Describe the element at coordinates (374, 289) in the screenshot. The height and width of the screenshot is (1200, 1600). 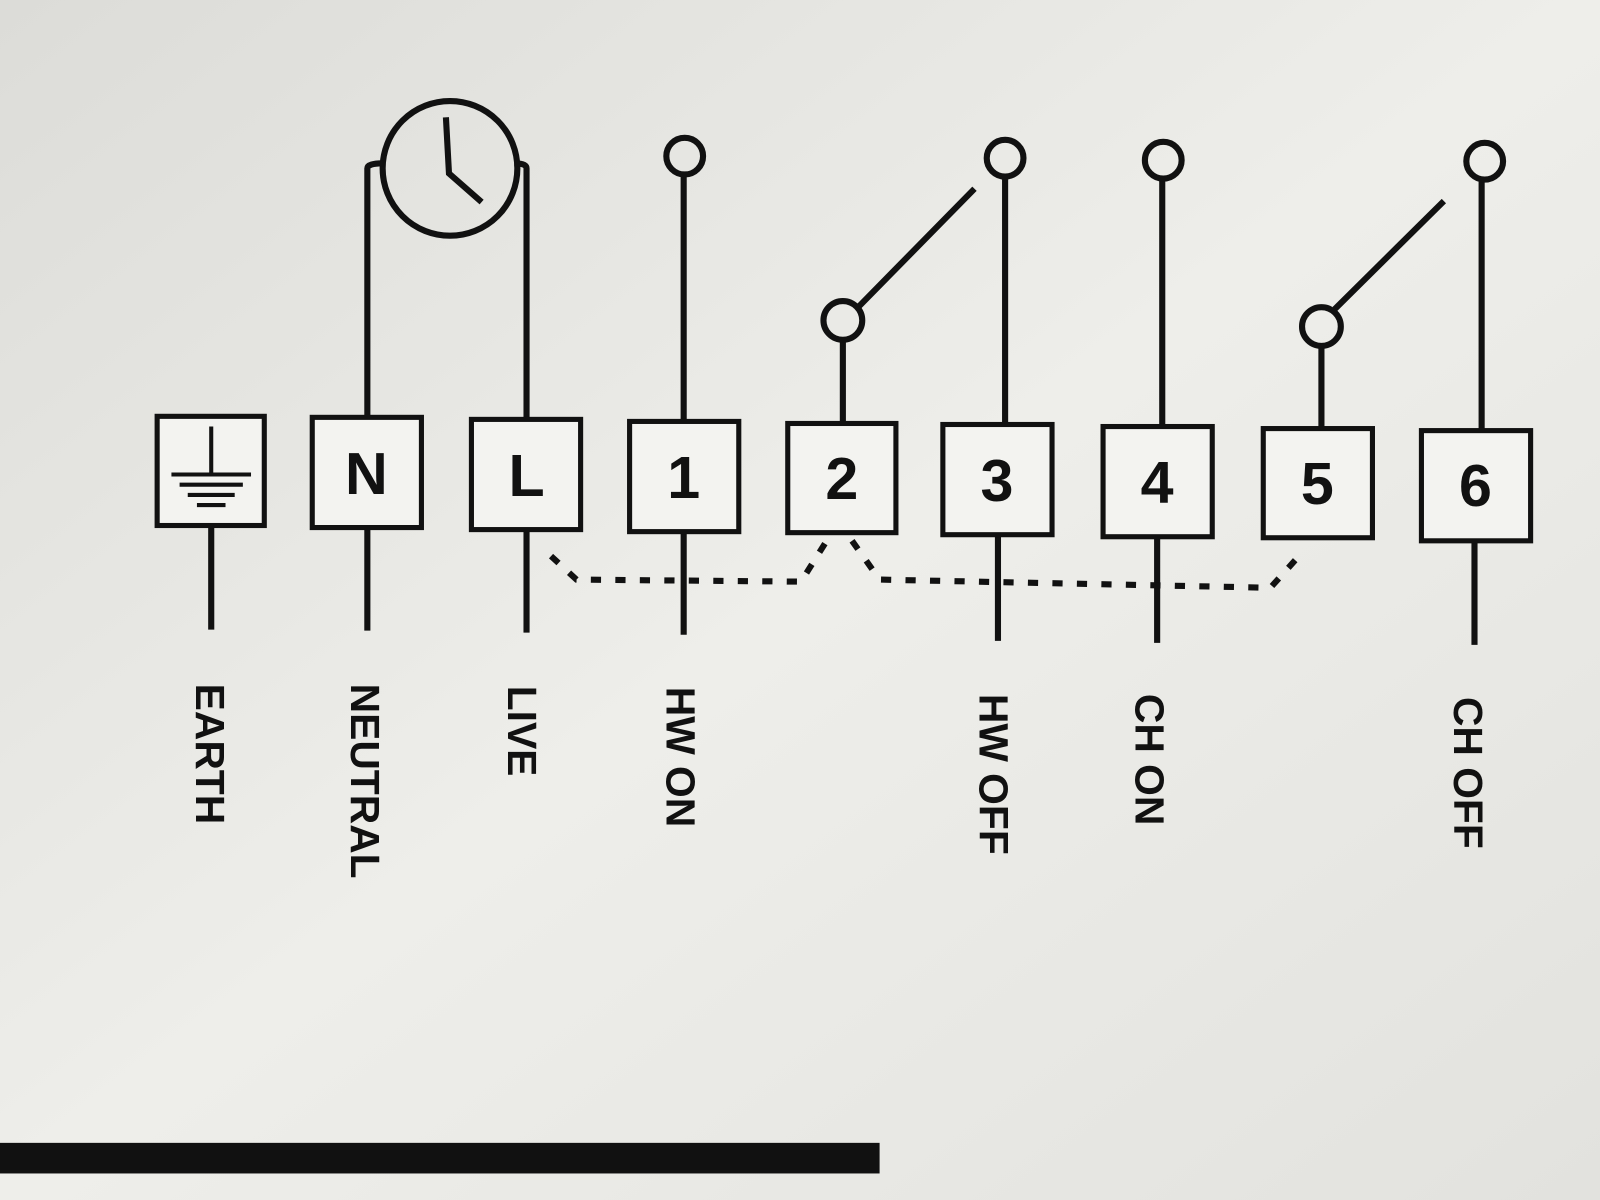
I see `neutral-to-clock-wire` at that location.